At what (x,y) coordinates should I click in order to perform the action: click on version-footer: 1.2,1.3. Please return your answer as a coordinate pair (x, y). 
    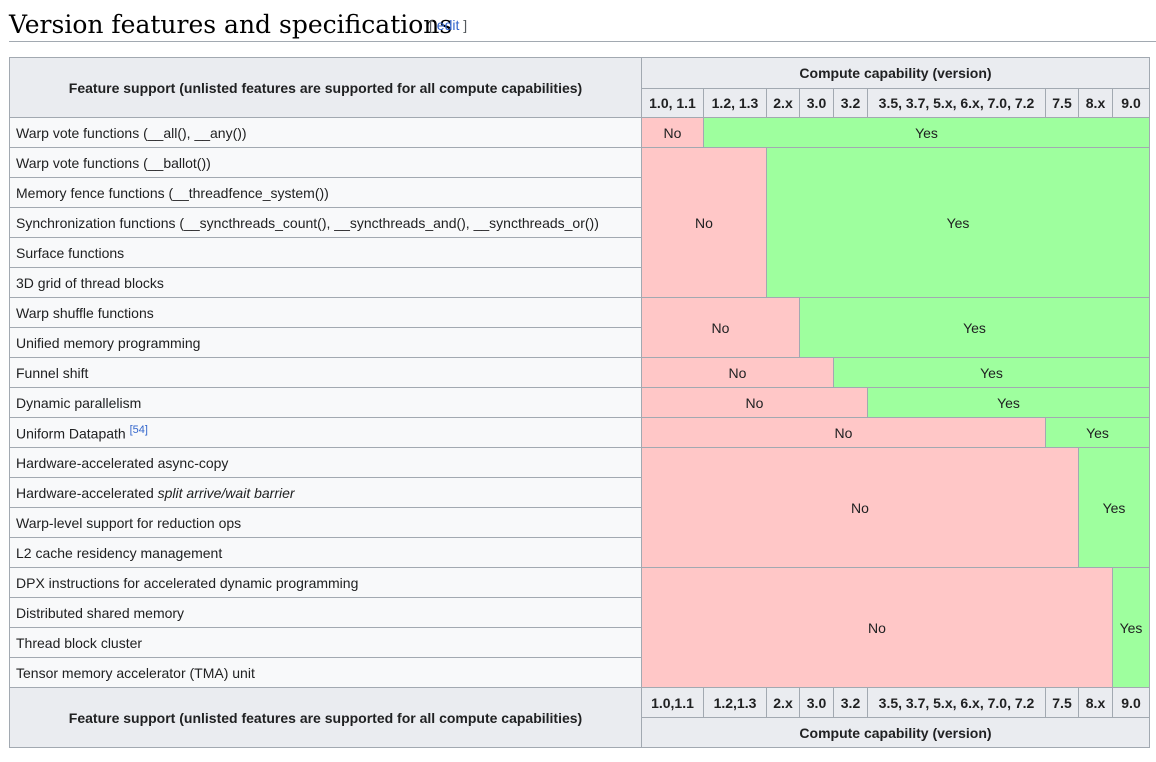
    Looking at the image, I should click on (735, 702).